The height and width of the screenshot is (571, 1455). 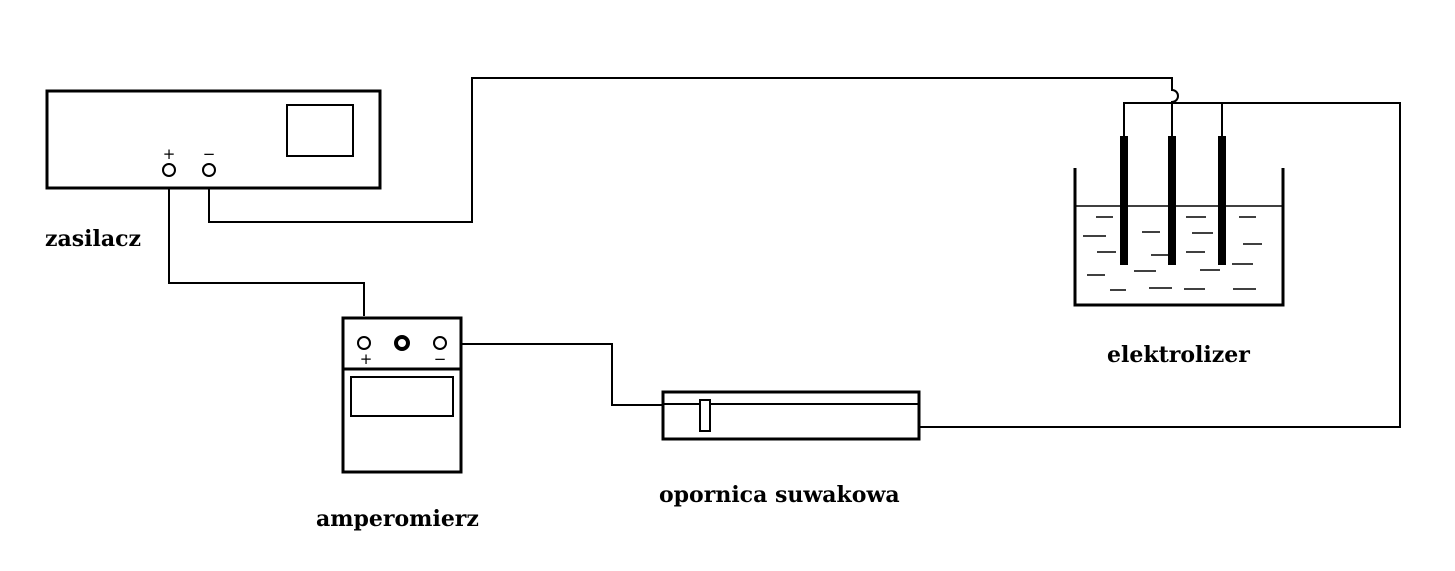 I want to click on power-supply: + −, so click(x=213, y=139).